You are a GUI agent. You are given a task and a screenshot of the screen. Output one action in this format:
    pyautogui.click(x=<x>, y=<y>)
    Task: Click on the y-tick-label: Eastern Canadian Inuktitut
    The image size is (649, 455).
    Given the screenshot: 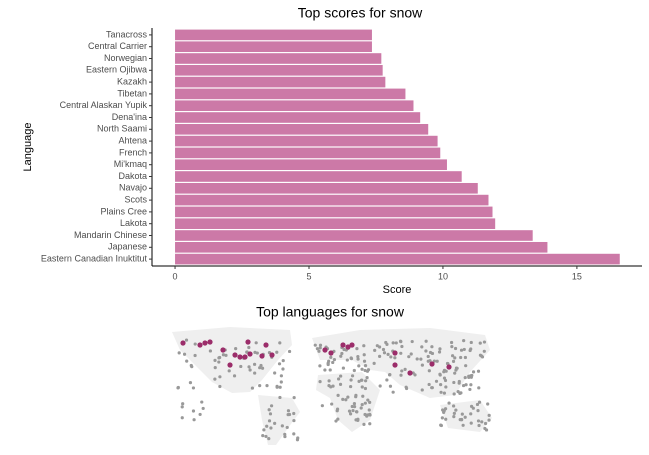 What is the action you would take?
    pyautogui.click(x=94, y=258)
    